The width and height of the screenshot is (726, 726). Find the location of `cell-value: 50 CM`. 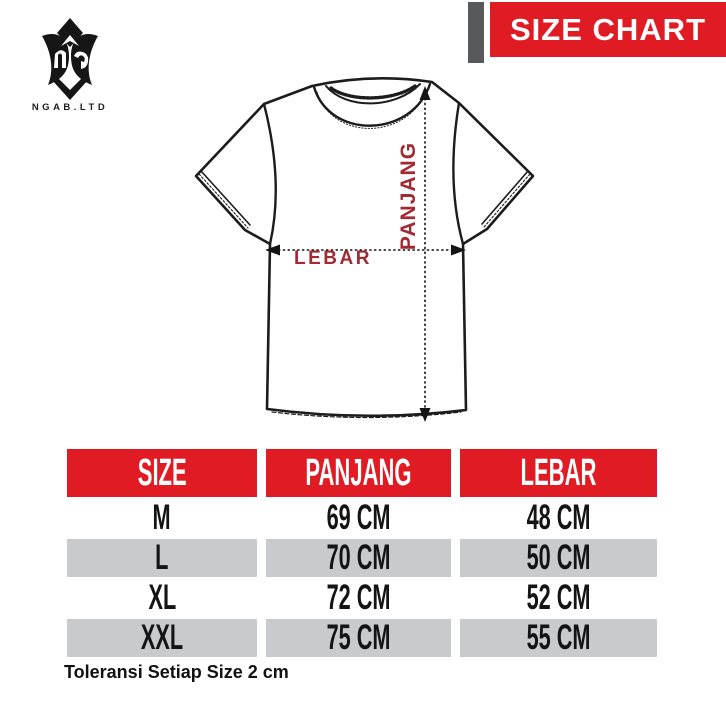

cell-value: 50 CM is located at coordinates (558, 558).